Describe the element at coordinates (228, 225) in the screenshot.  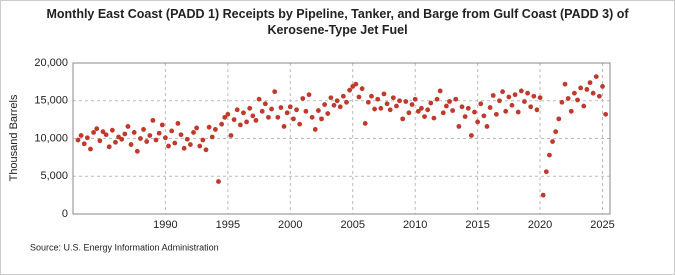
I see `x-tick-label: 1995` at that location.